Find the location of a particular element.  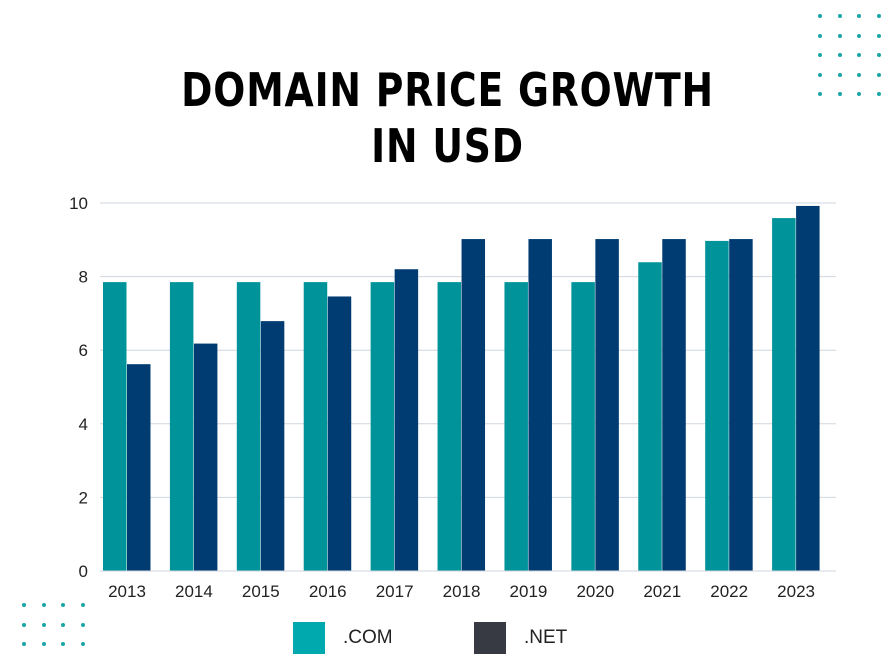

x-tick-label: 2022 is located at coordinates (729, 591).